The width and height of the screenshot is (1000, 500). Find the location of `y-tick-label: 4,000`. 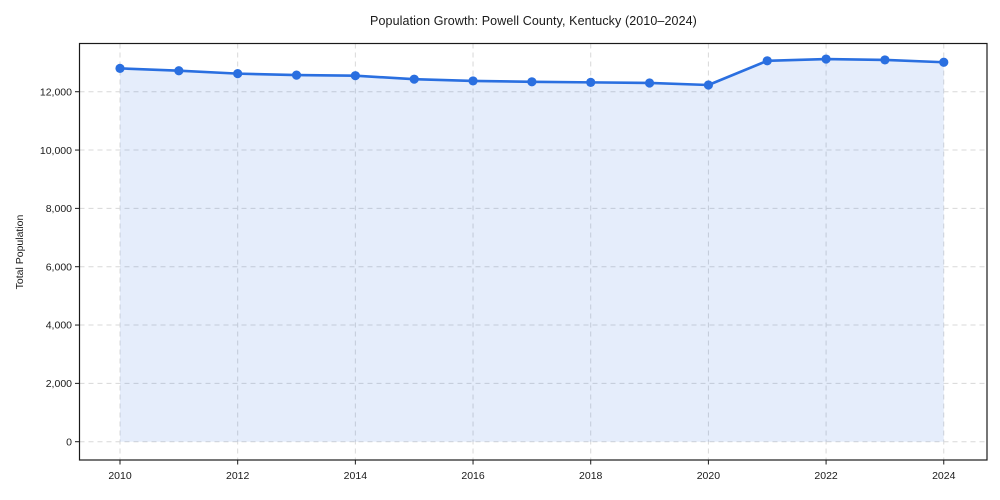

y-tick-label: 4,000 is located at coordinates (59, 326).